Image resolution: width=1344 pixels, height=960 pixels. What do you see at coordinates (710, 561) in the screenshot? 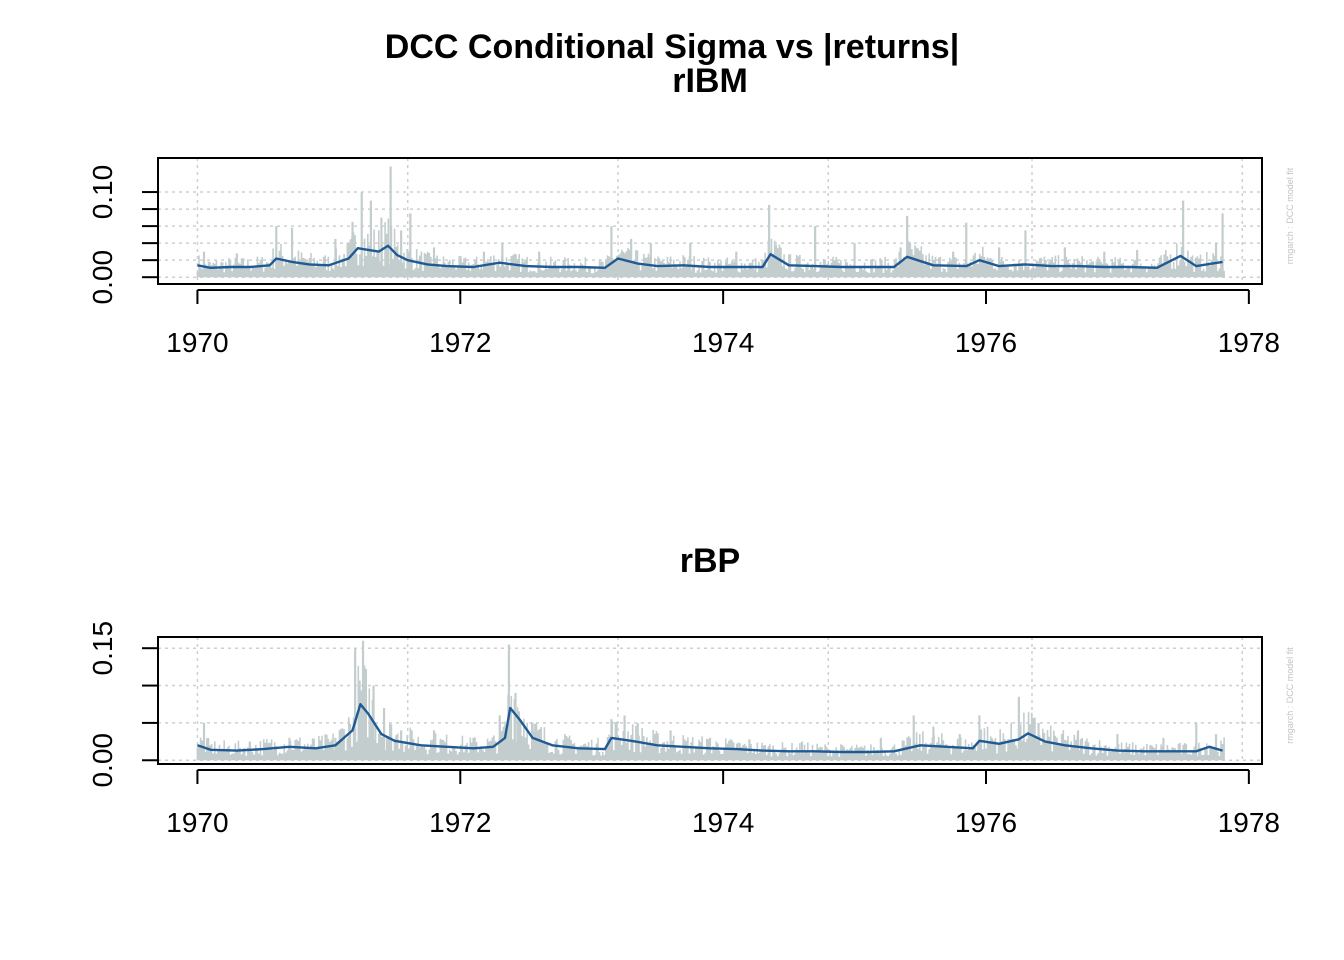
I see `panel-rbp-title: rBP` at bounding box center [710, 561].